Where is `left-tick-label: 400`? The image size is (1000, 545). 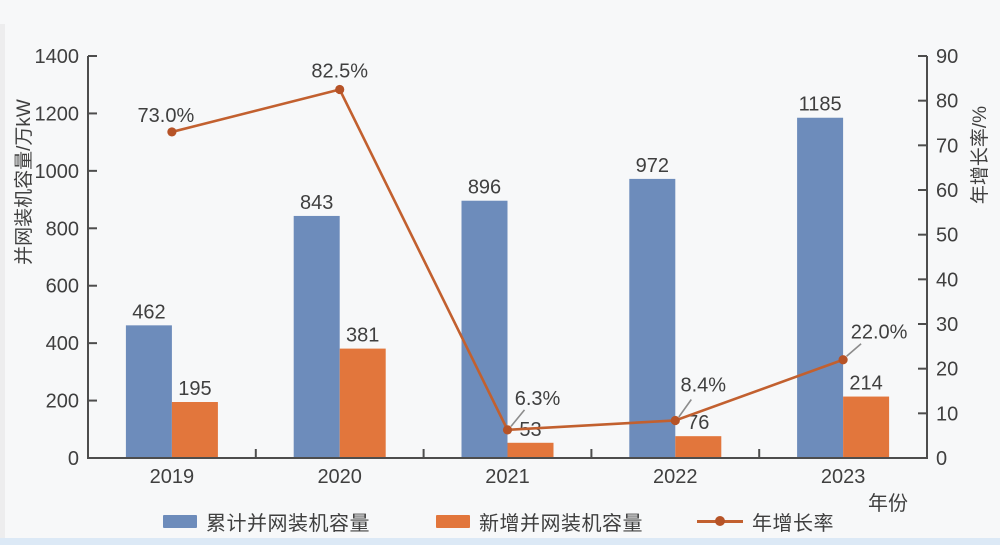 left-tick-label: 400 is located at coordinates (62, 344).